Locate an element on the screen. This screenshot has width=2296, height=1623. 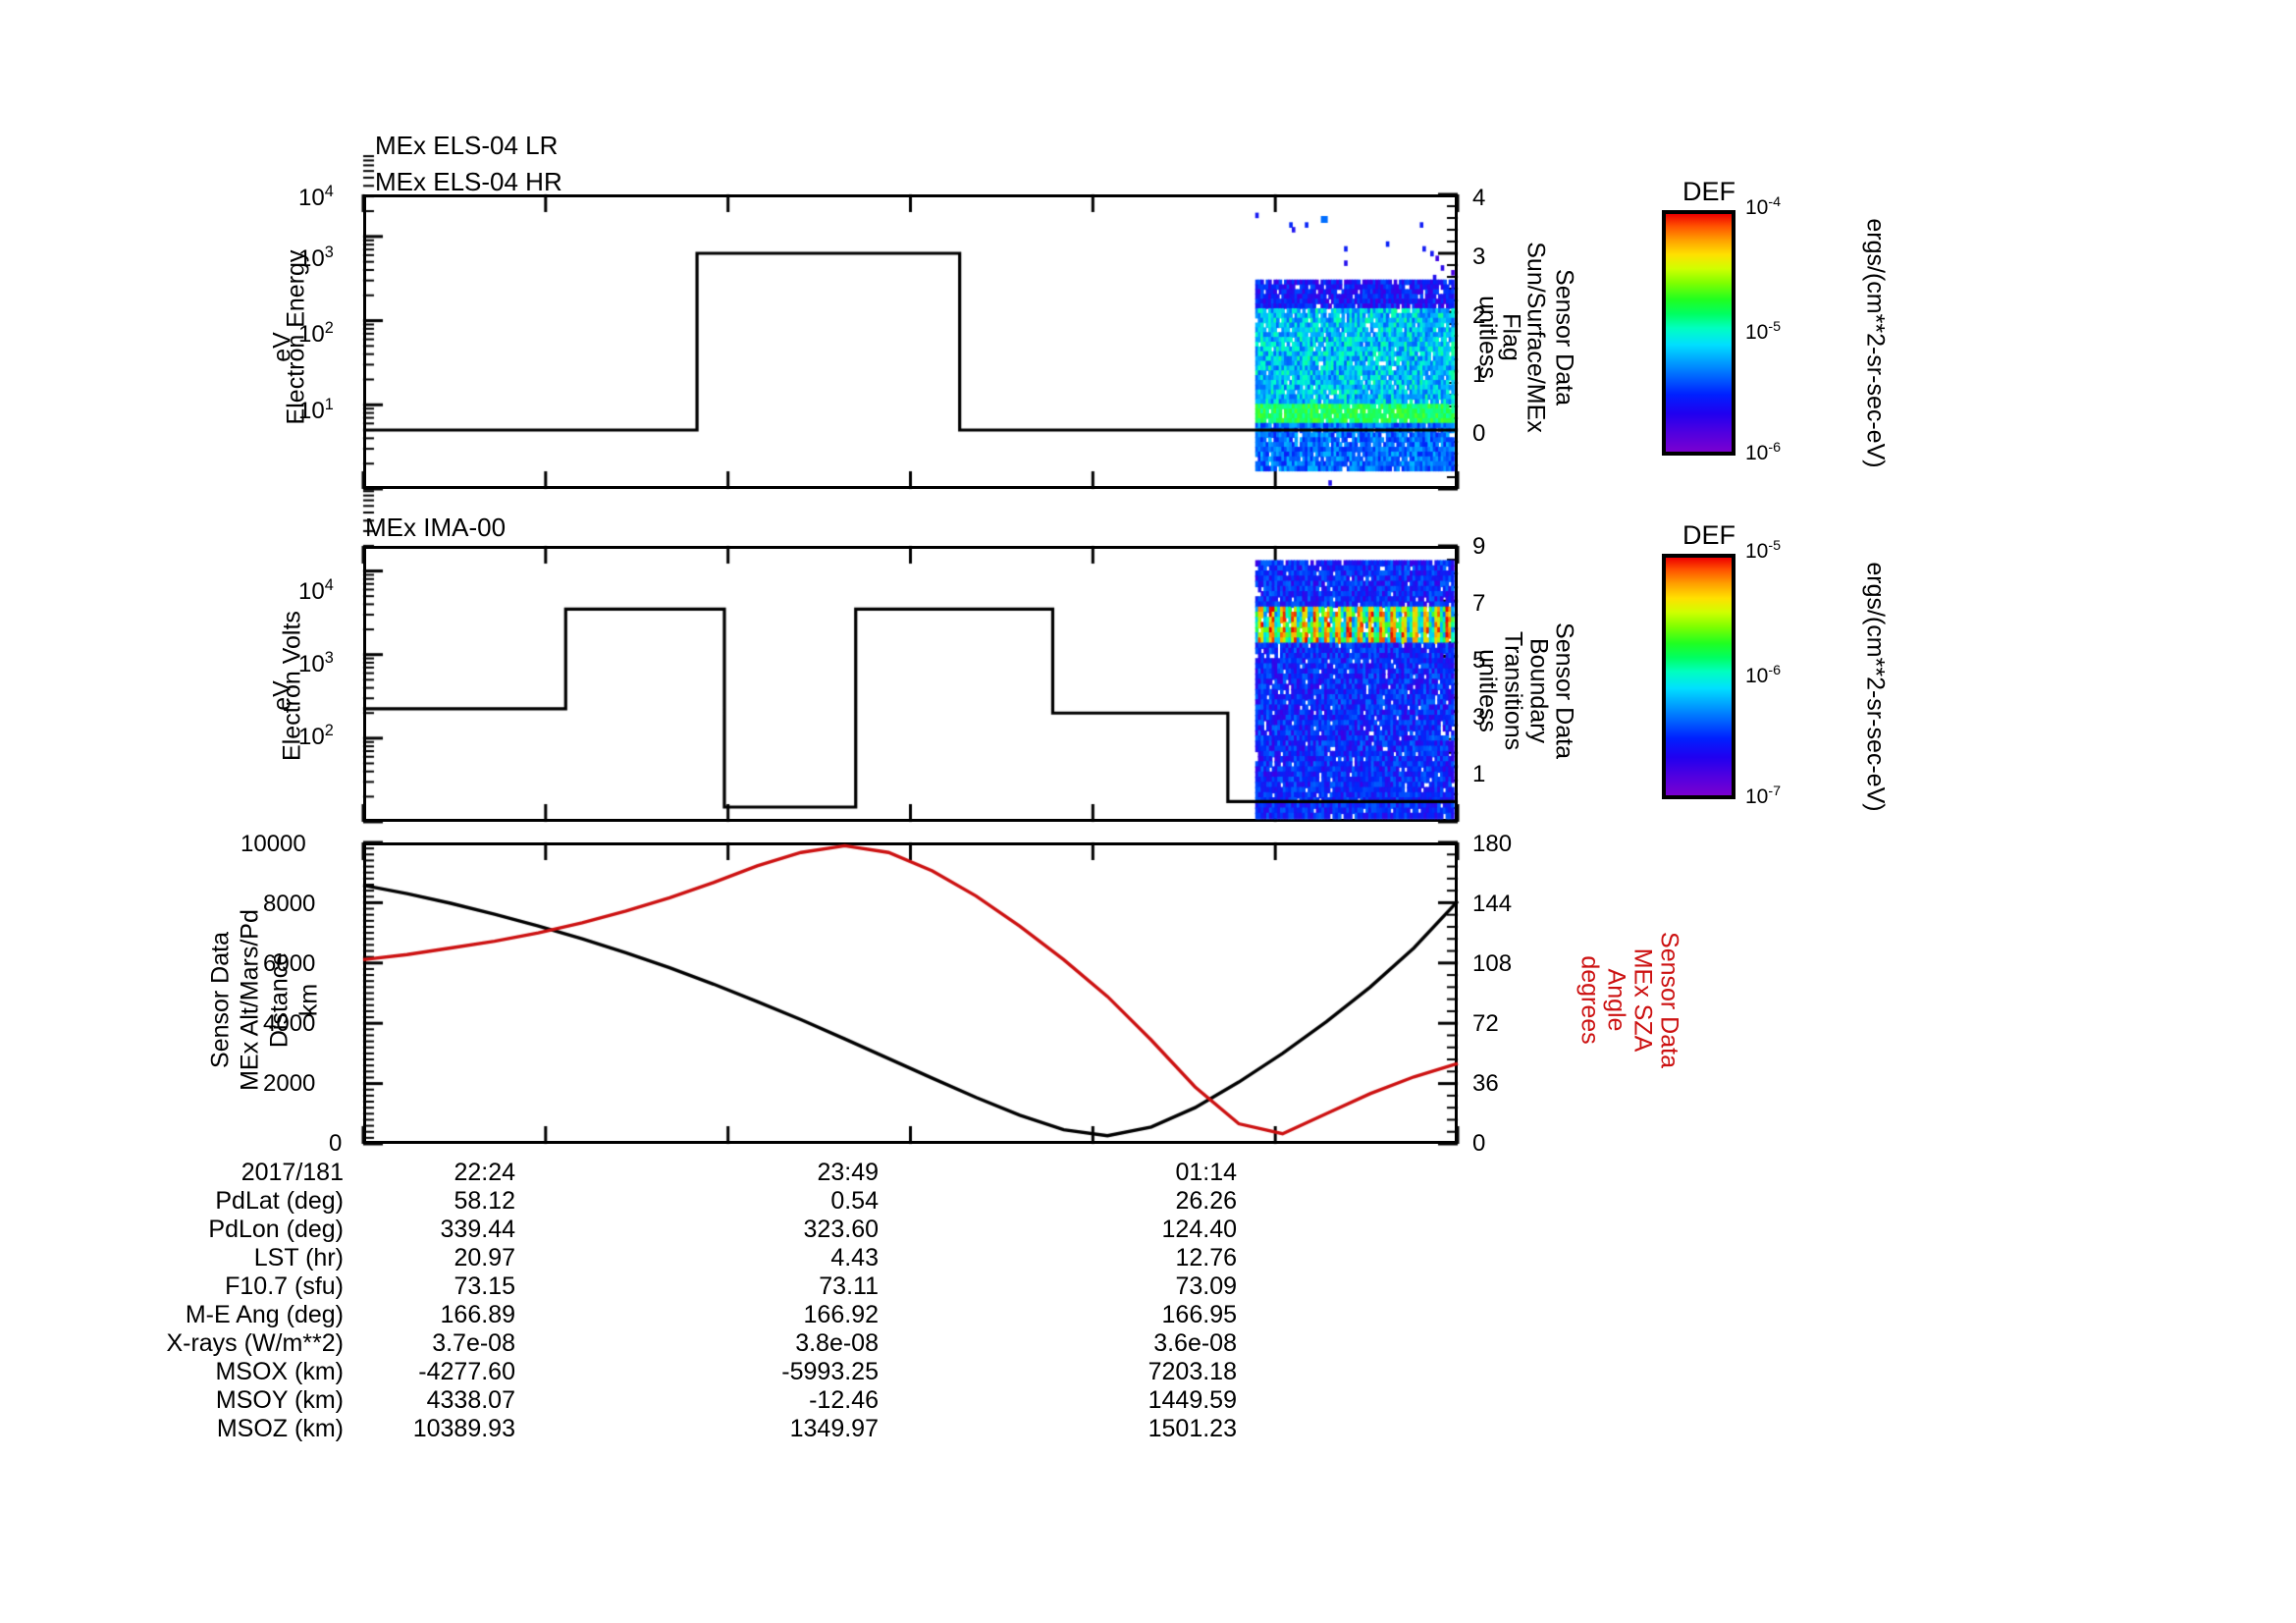
panel2-plot-area is located at coordinates (910, 684).